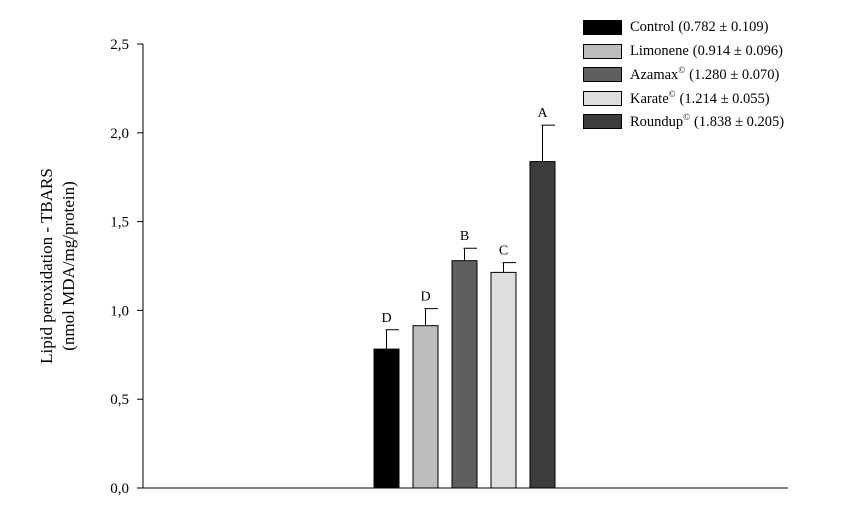  What do you see at coordinates (464, 236) in the screenshot?
I see `significance-letter-azamax: B` at bounding box center [464, 236].